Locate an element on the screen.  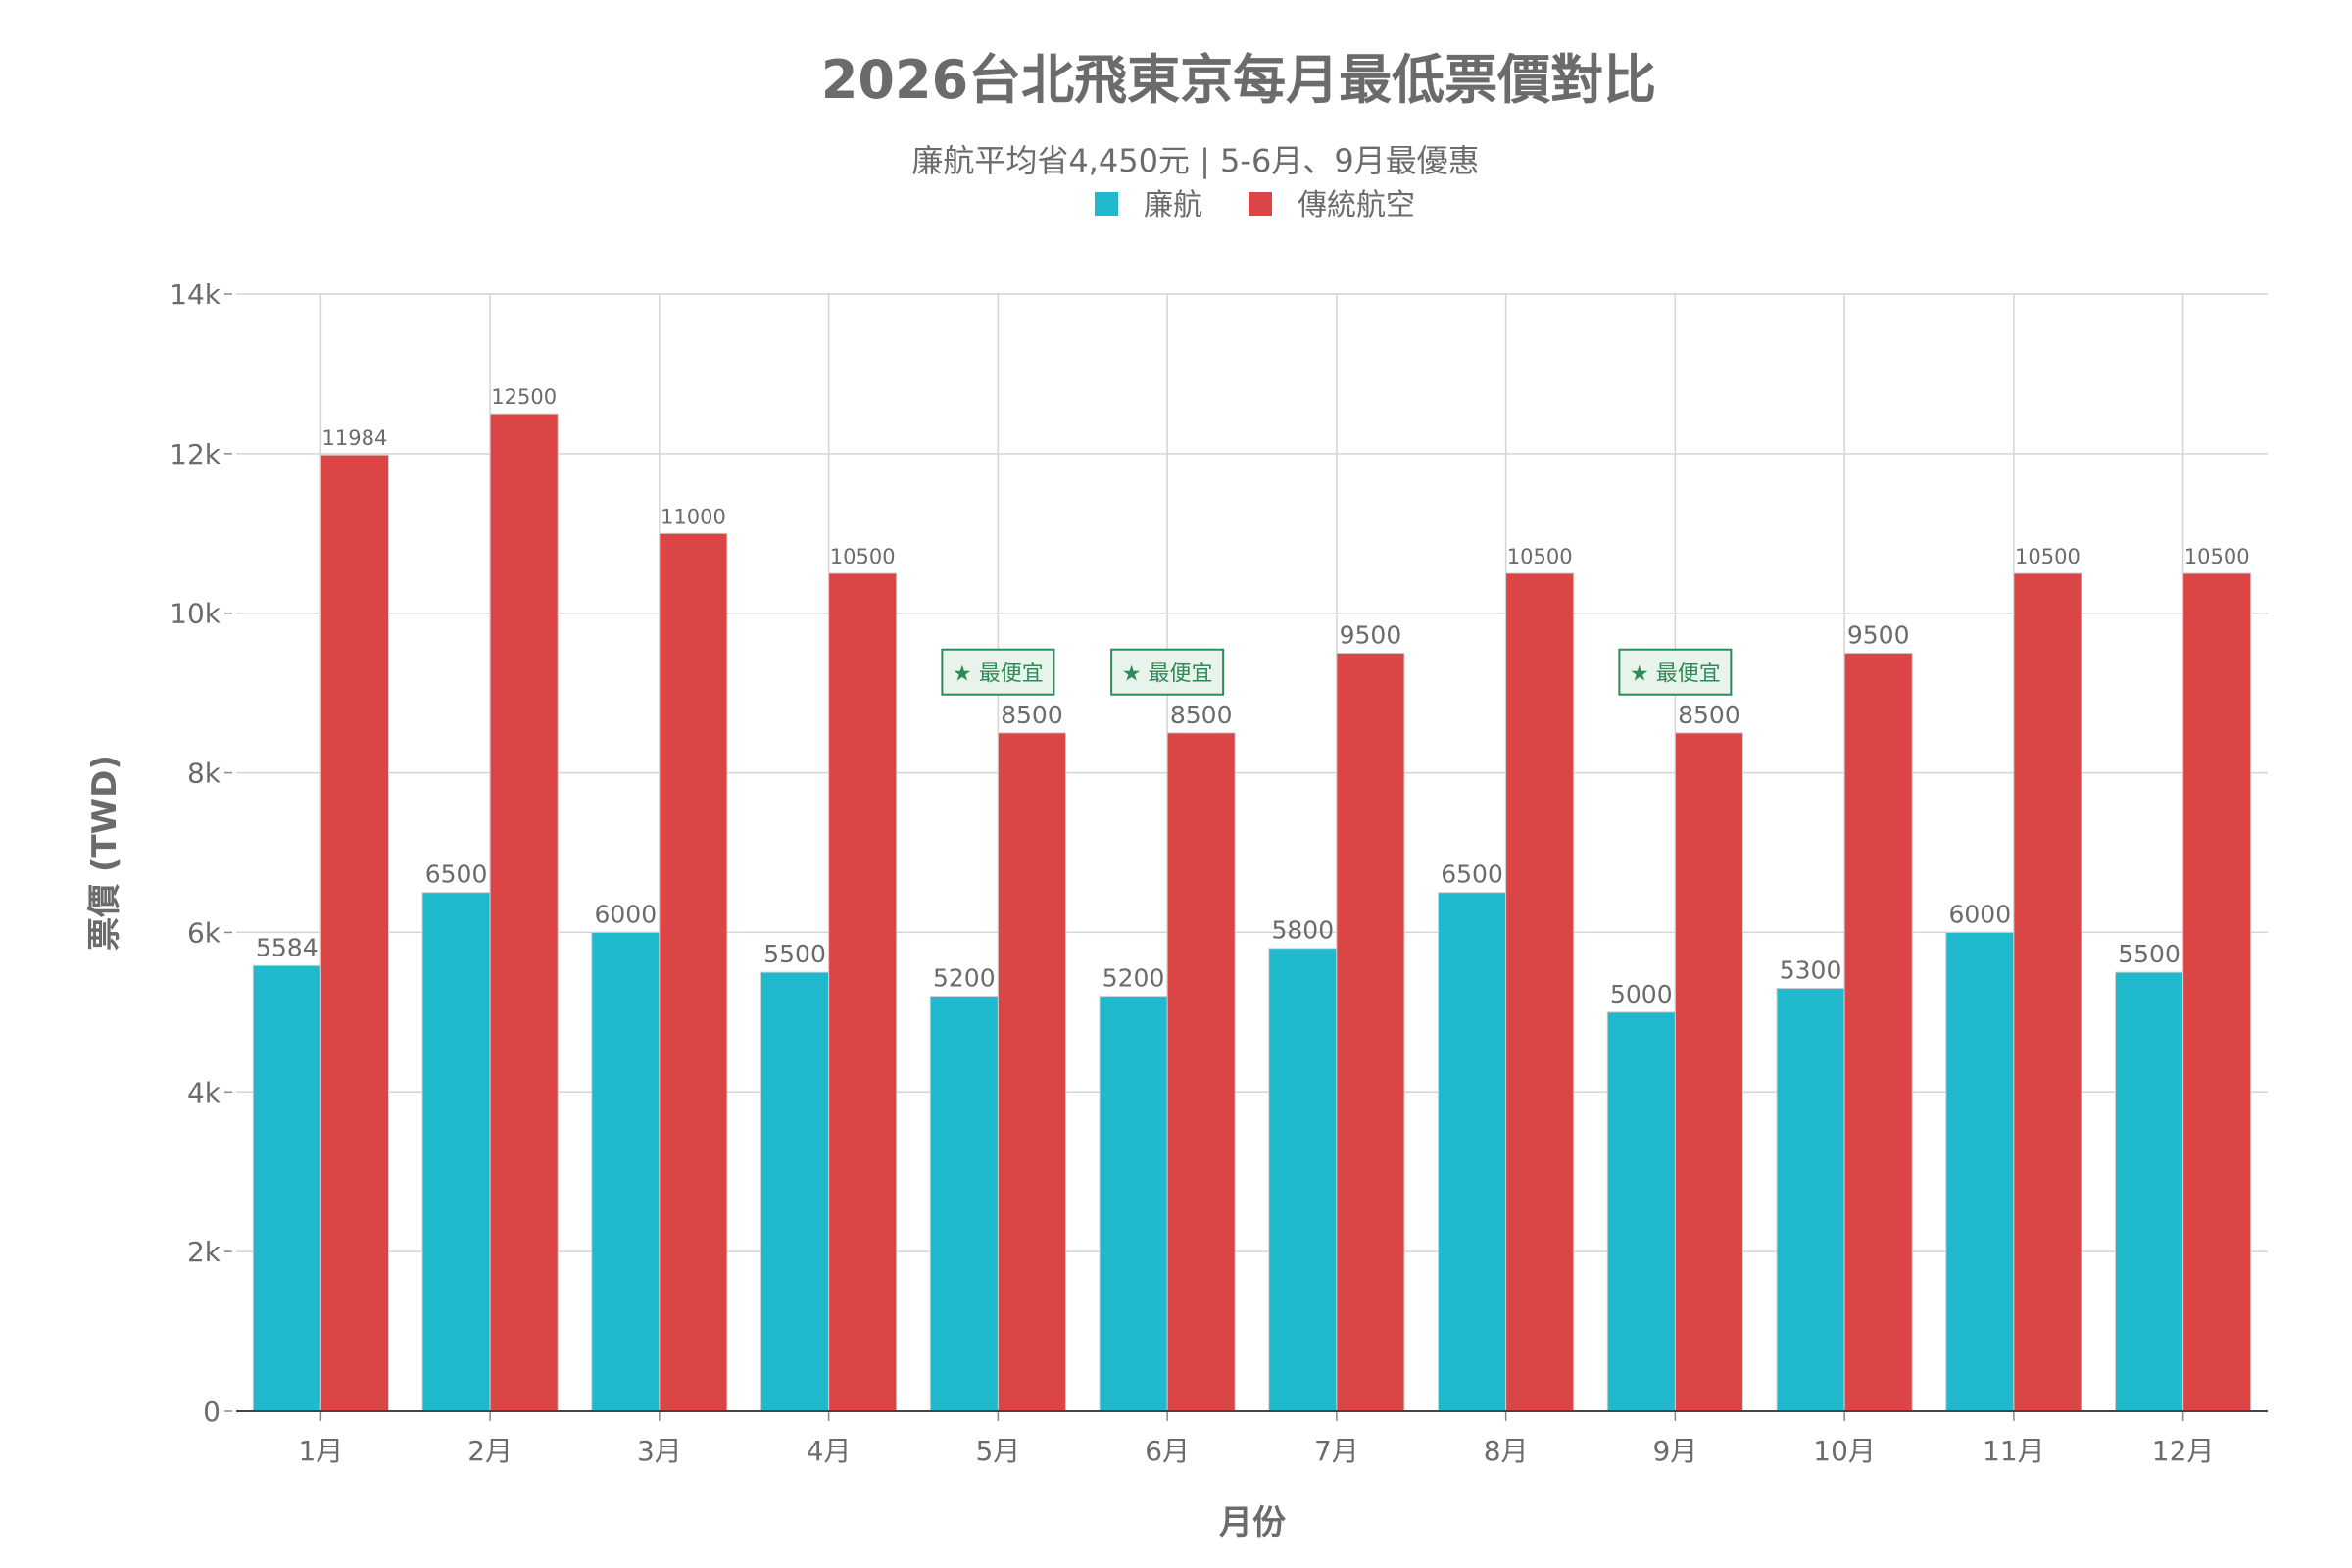
x-tick-label: 4月 is located at coordinates (829, 1451).